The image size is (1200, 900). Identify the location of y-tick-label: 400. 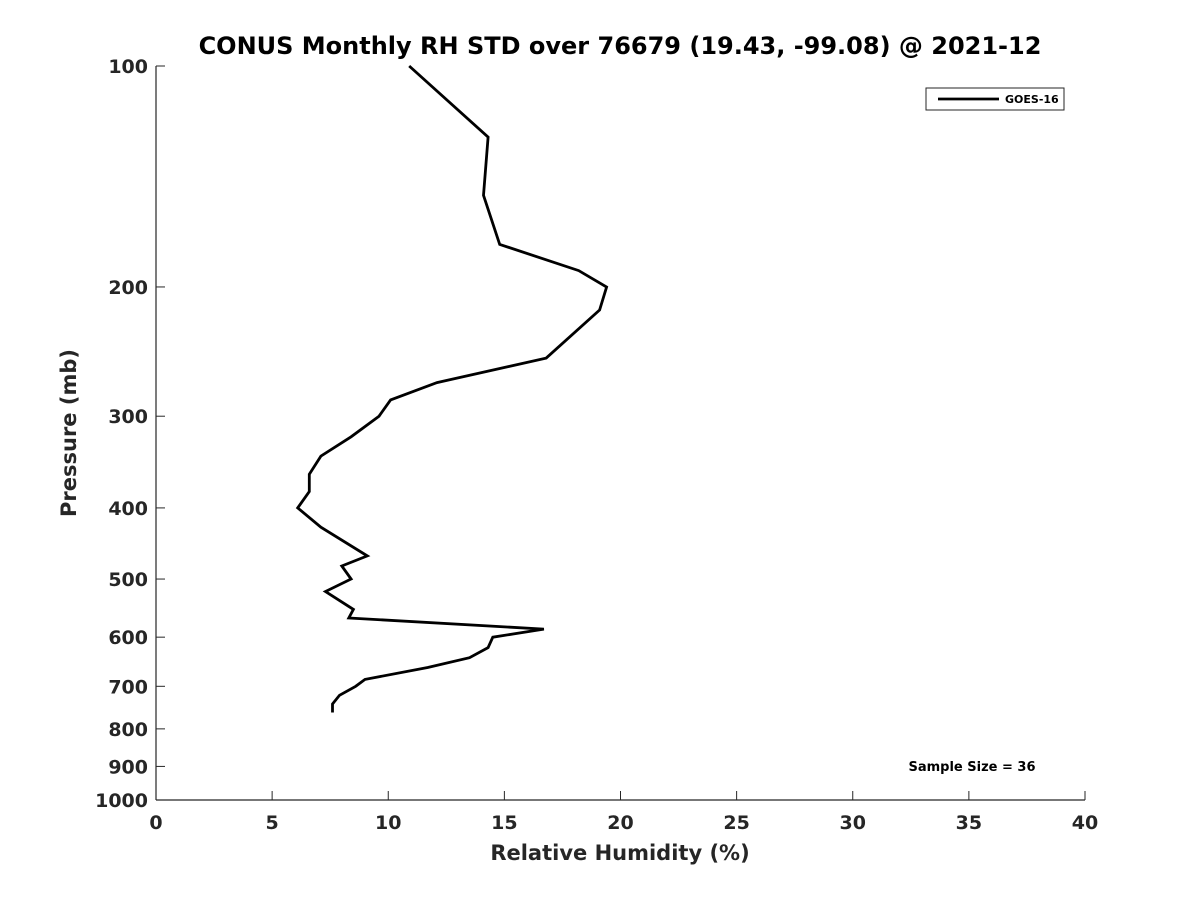
(128, 509).